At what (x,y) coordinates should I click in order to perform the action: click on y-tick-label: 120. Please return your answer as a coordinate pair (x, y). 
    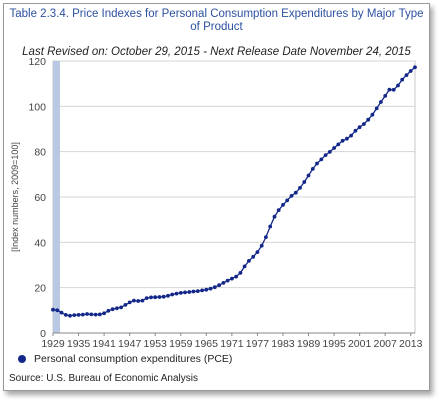
    Looking at the image, I should click on (37, 62).